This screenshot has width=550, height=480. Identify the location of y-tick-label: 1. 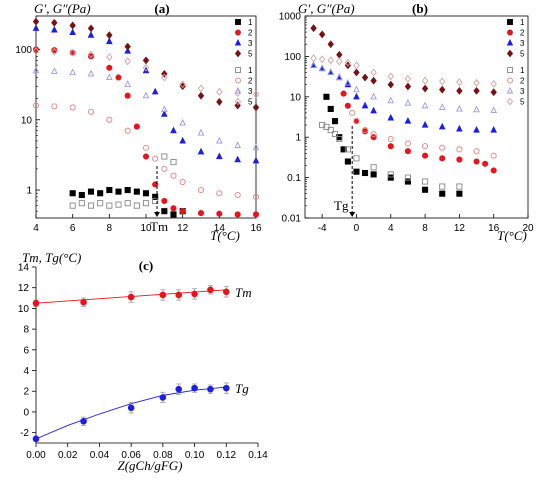
(298, 138).